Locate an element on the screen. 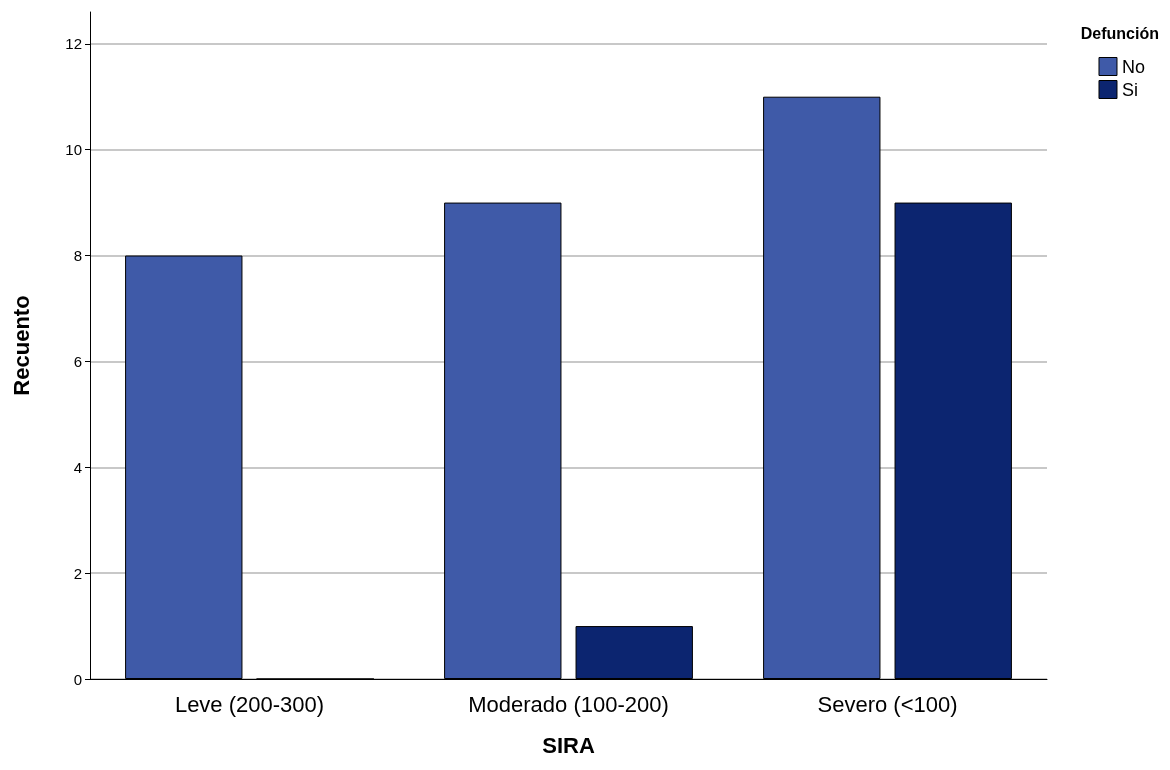 The height and width of the screenshot is (770, 1170). y-tick-label: 12 is located at coordinates (73, 44).